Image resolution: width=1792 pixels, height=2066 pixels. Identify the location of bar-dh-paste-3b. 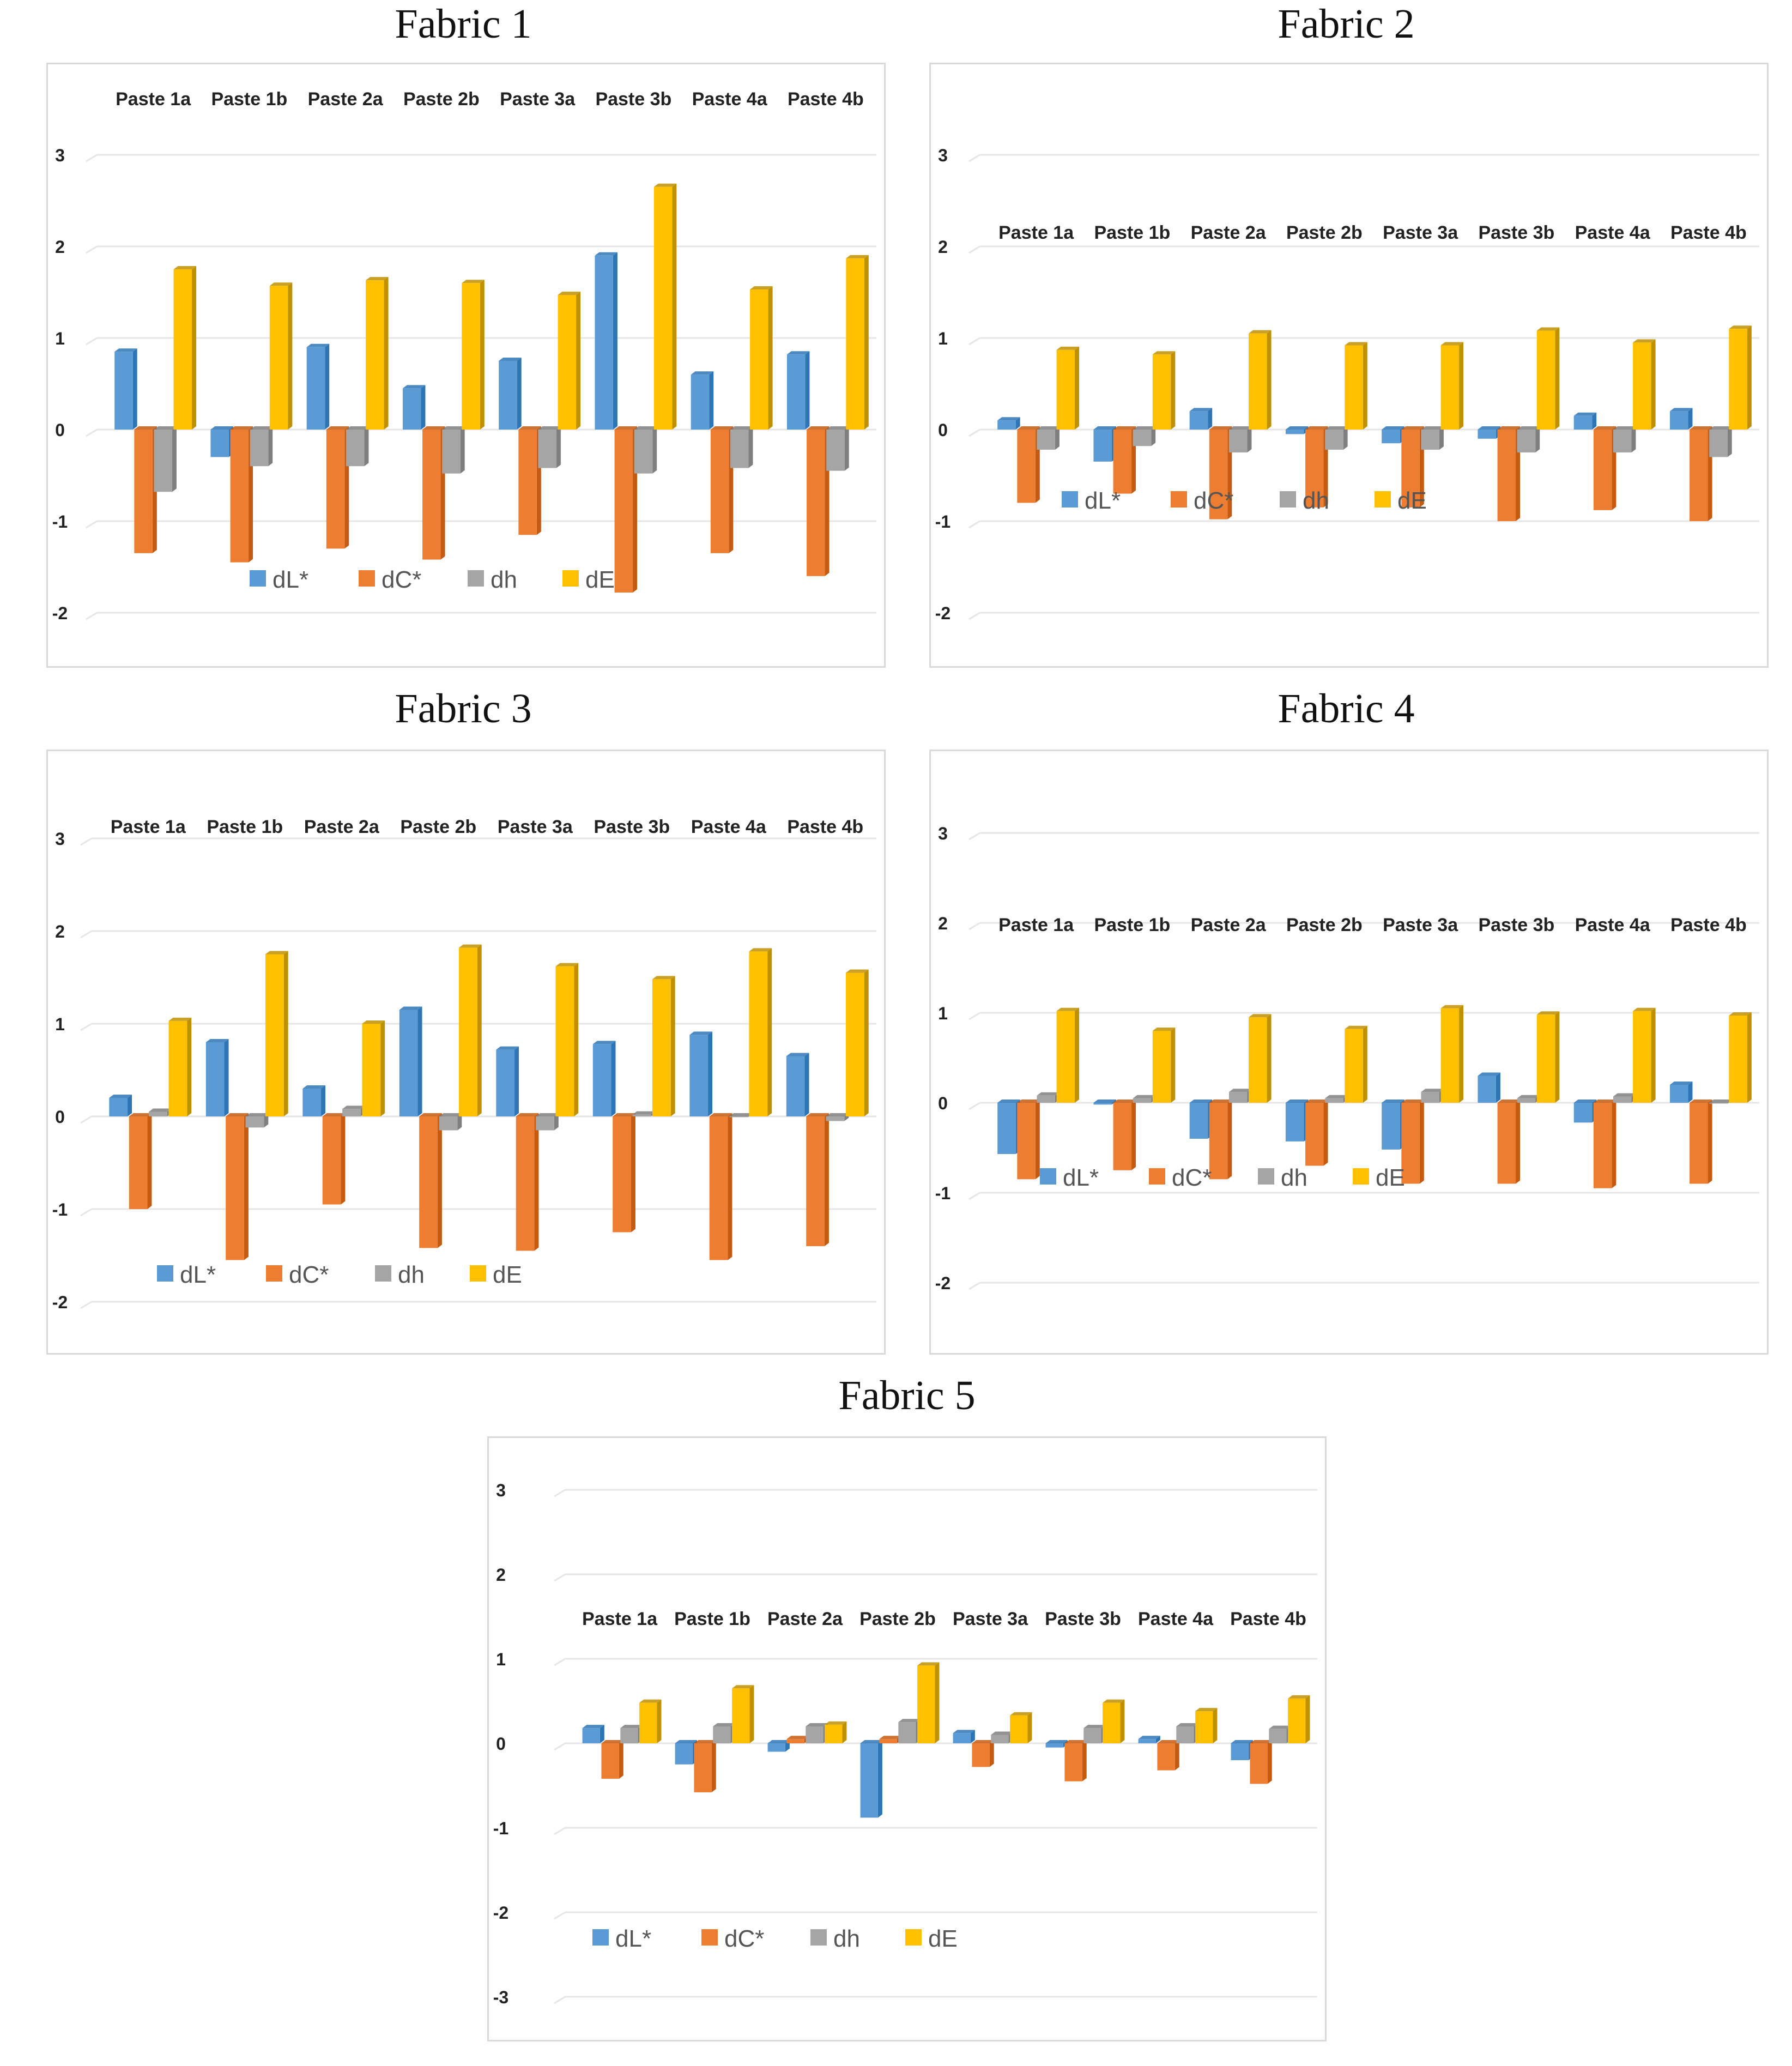
(1094, 1734).